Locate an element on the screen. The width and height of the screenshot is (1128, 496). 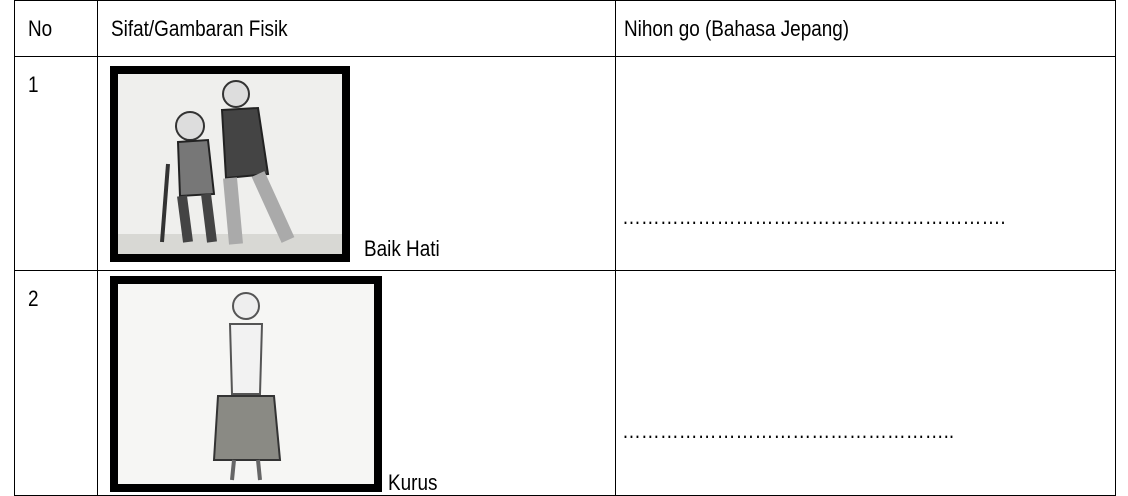
header-cell: Sifat/Gambaran Fisik is located at coordinates (199, 28).